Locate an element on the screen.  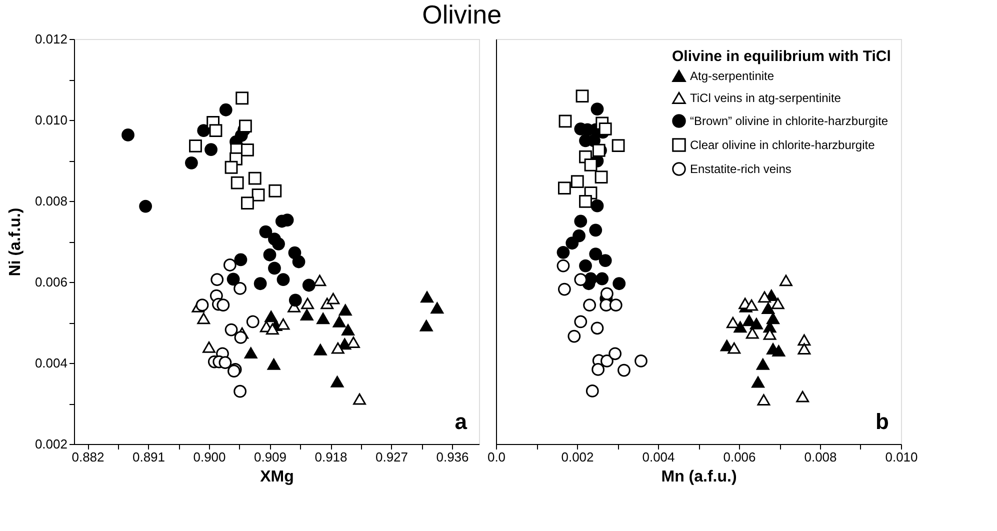
x-tick-label: 0.008 is located at coordinates (820, 457).